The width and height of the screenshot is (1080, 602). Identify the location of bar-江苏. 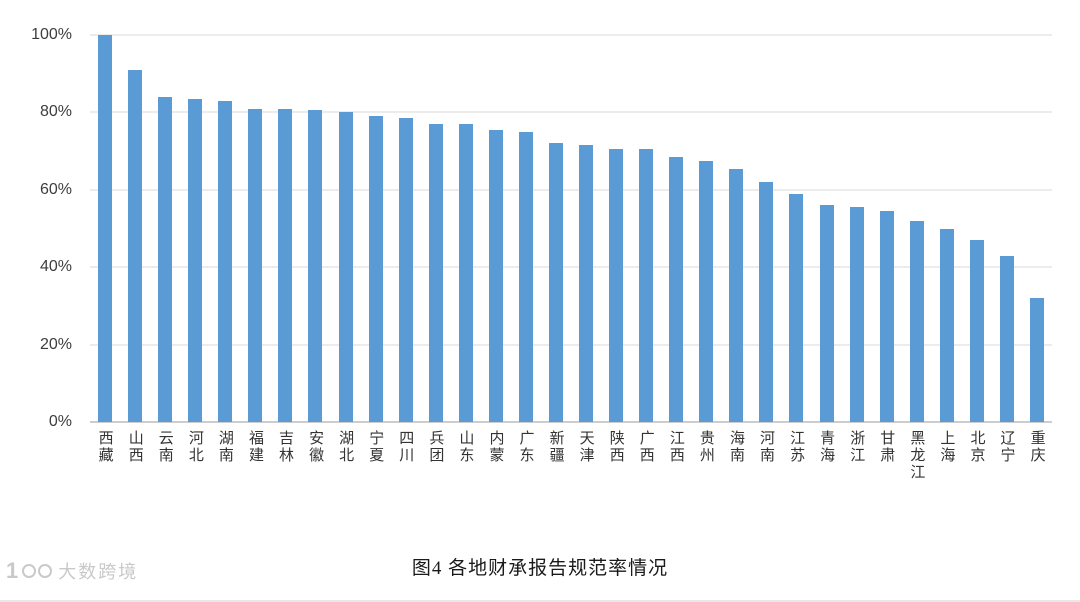
(796, 307).